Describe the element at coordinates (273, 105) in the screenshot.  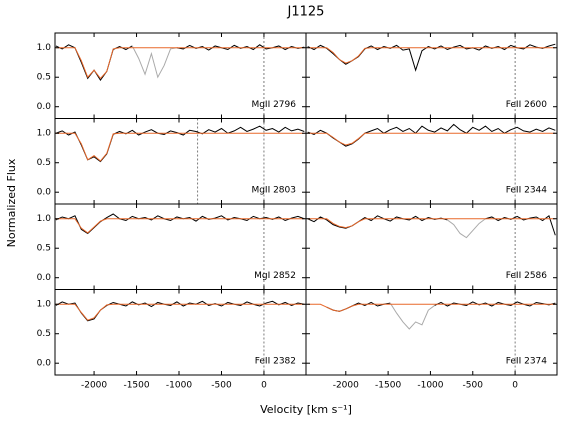
I see `panel-label: MgII 2796` at that location.